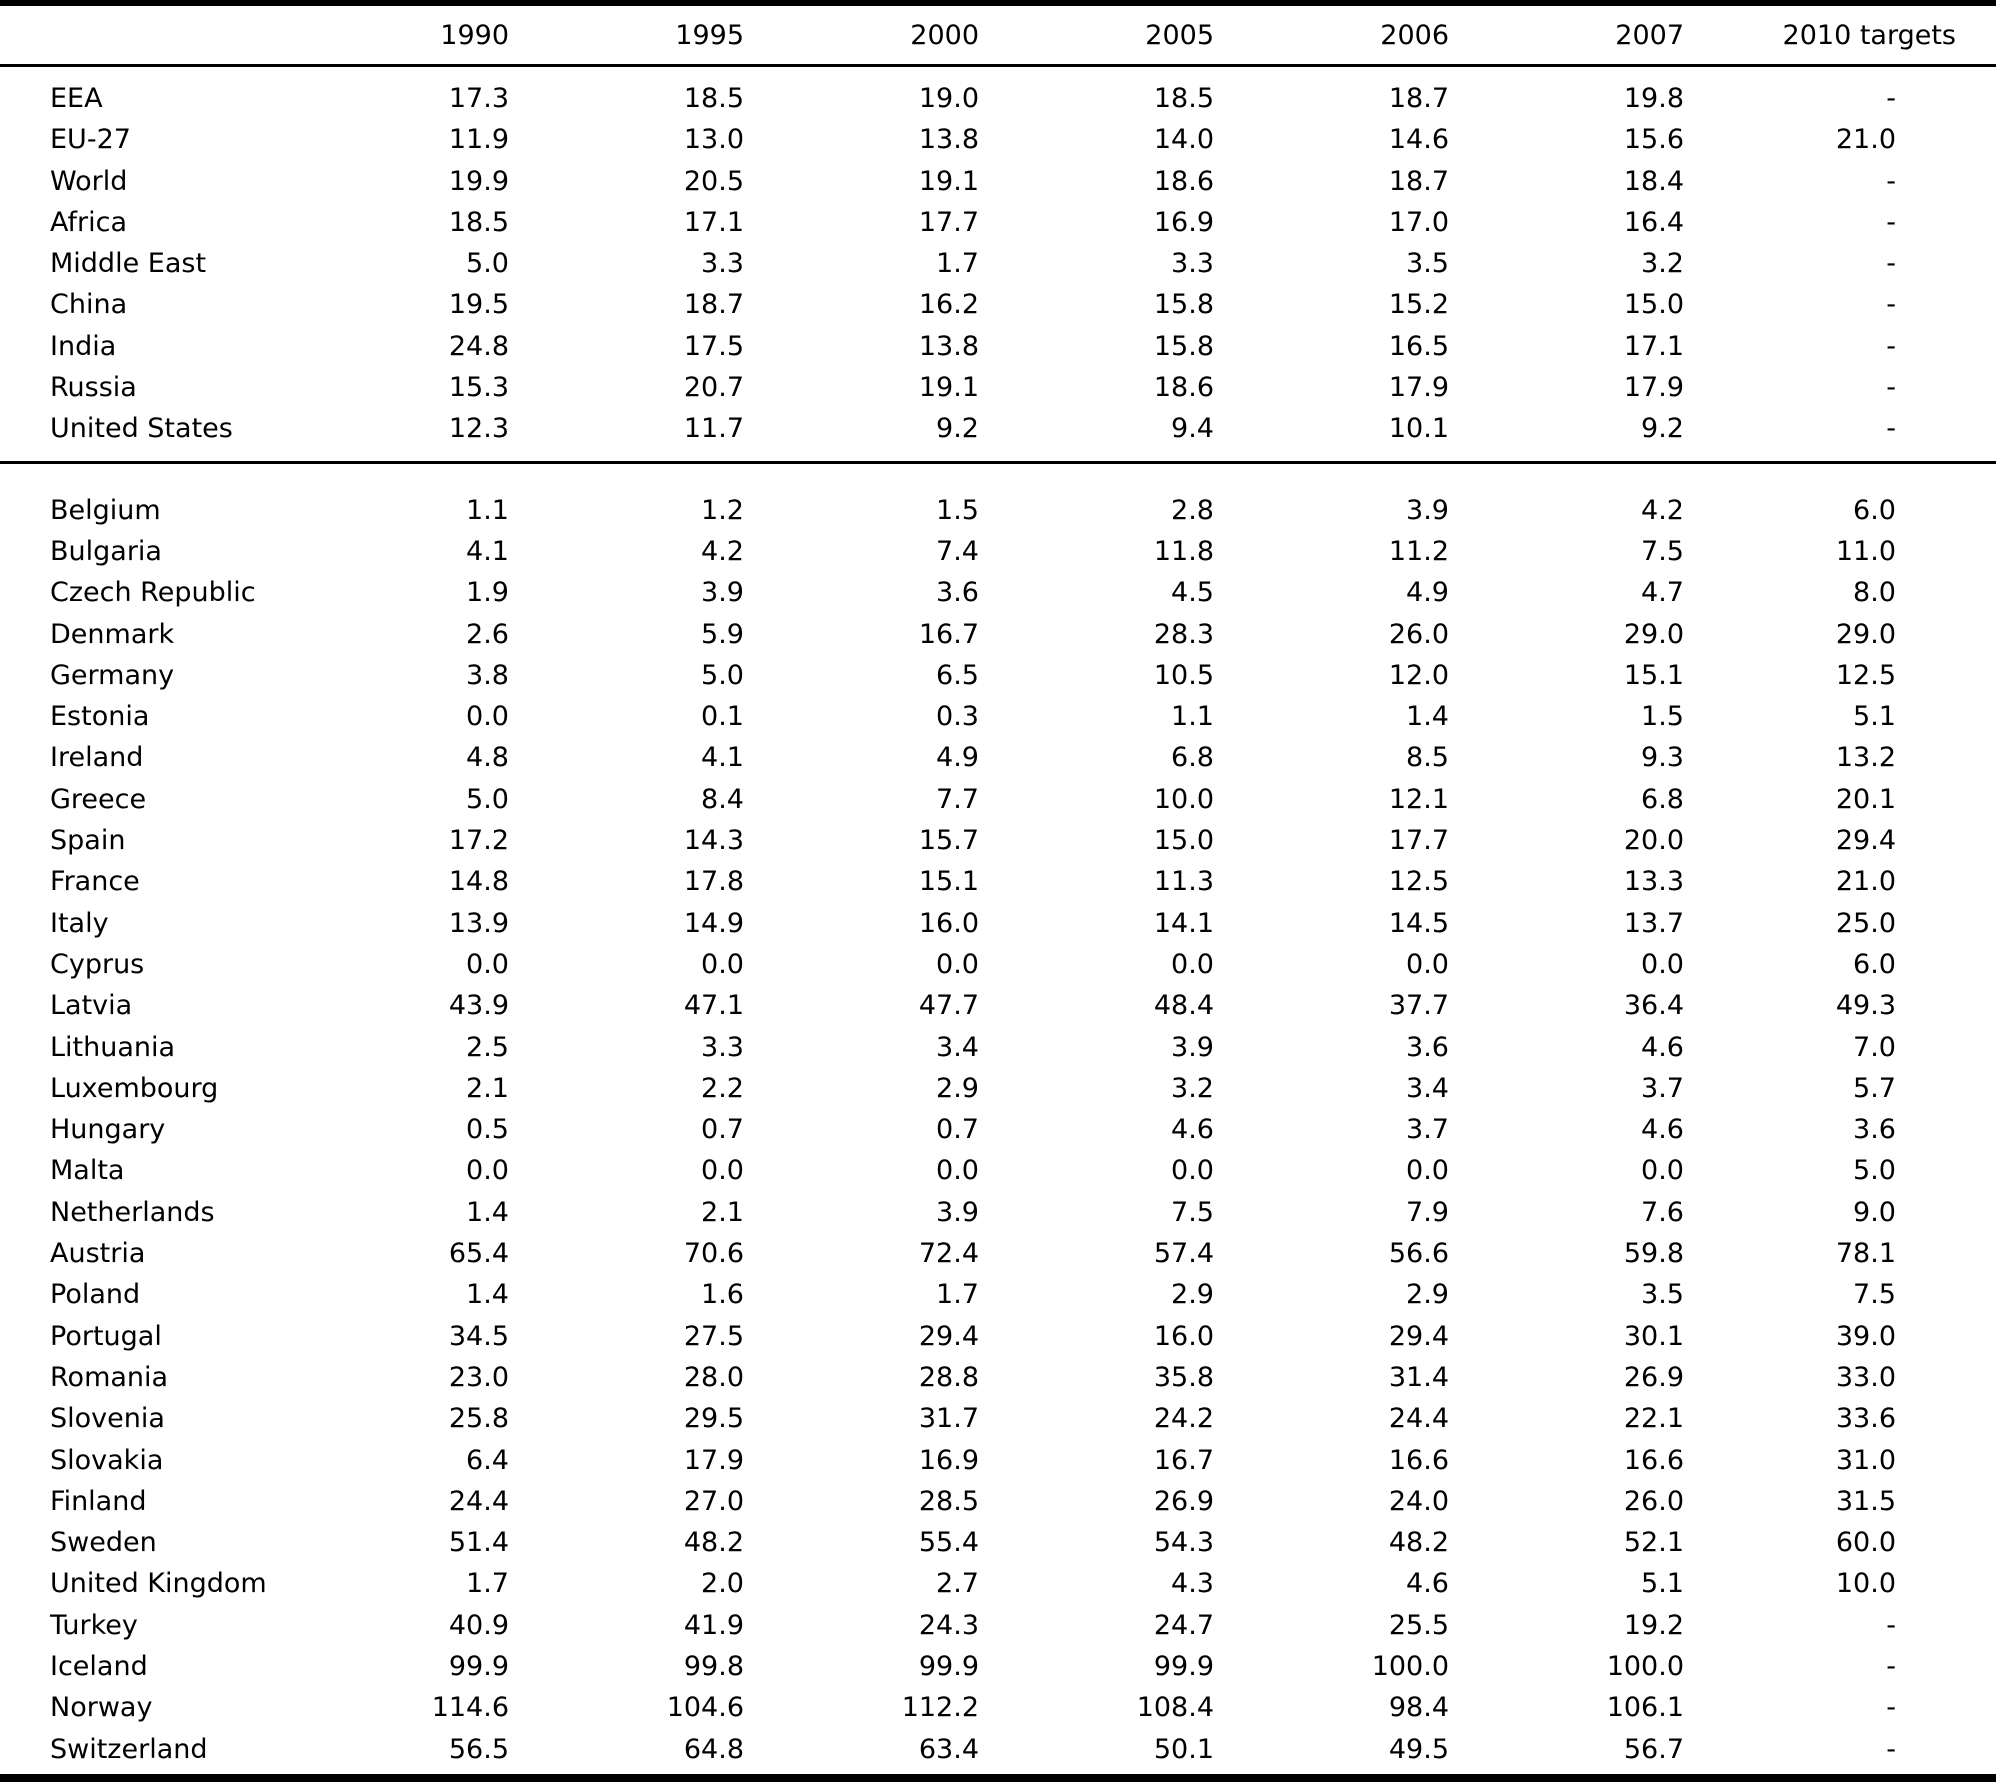 This screenshot has width=1996, height=1782. Describe the element at coordinates (998, 840) in the screenshot. I see `table-row: Spain 17.2 14.3 15.7 15.0 17.7 20.0 29.4` at that location.